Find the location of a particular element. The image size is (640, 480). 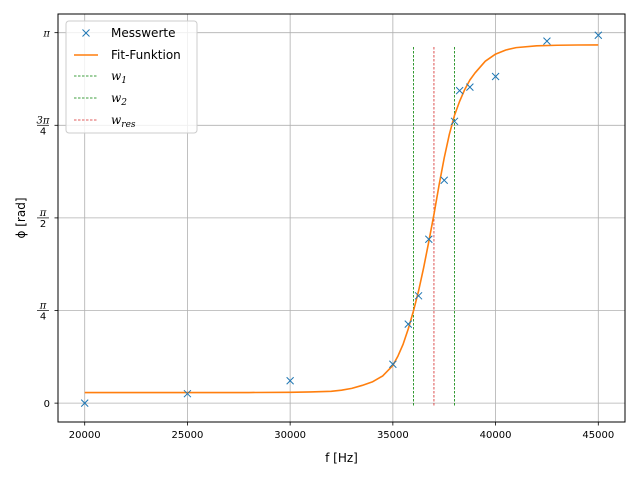

x-tick-label: 30000 is located at coordinates (290, 435).